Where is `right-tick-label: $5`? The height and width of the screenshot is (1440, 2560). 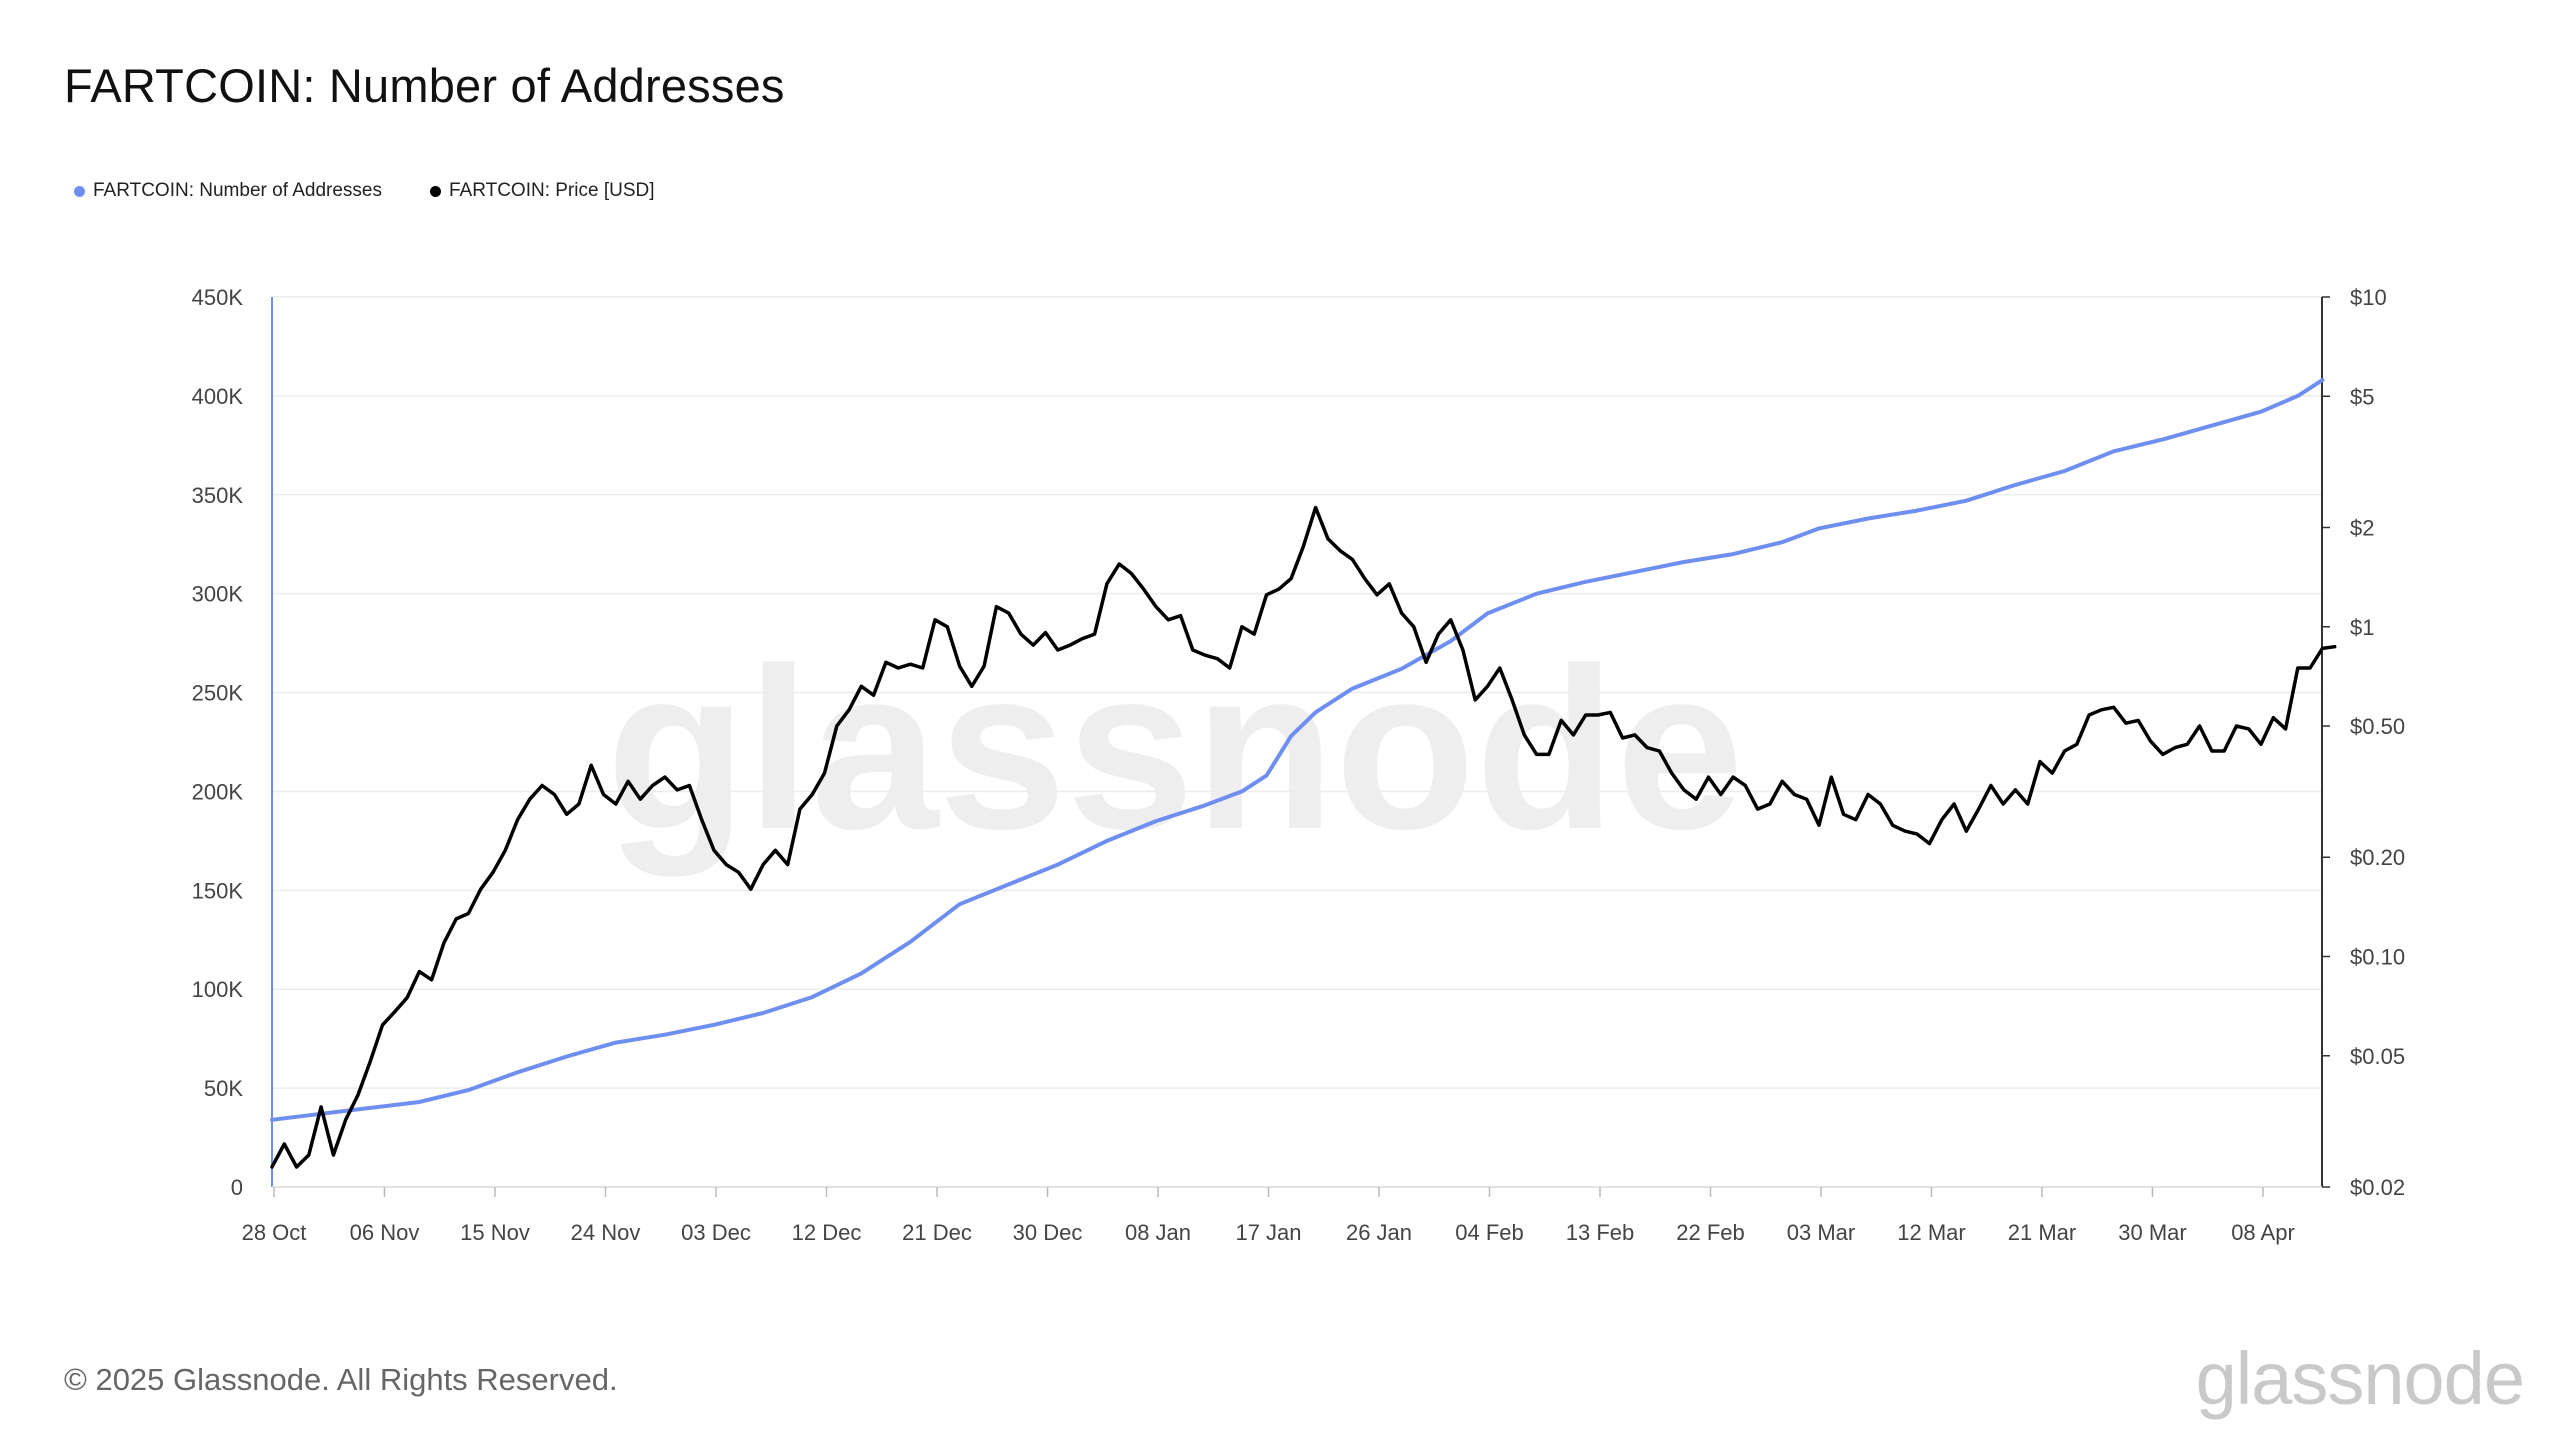
right-tick-label: $5 is located at coordinates (2362, 396).